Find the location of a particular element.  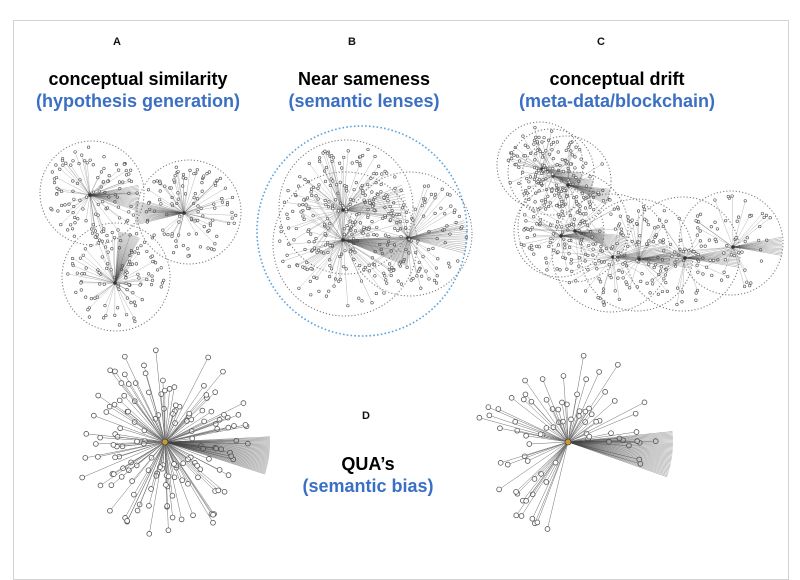

cluster-a2-edge is located at coordinates (178, 224).